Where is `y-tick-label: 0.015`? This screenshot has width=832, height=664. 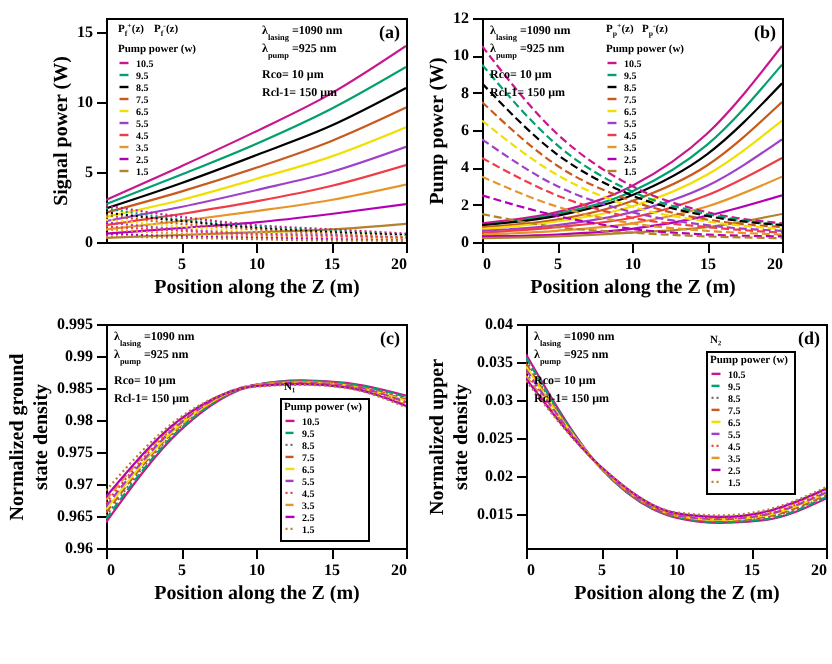 y-tick-label: 0.015 is located at coordinates (495, 513).